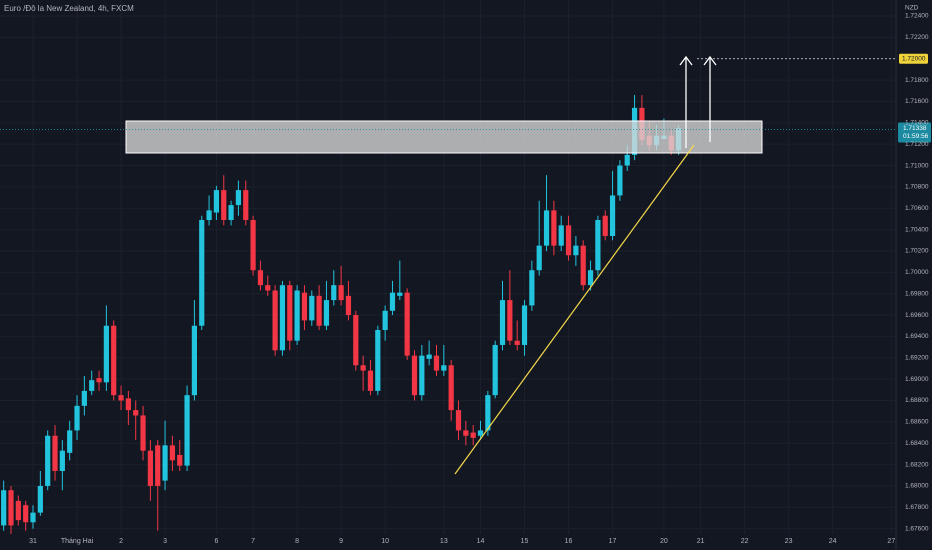 The width and height of the screenshot is (932, 550). What do you see at coordinates (121, 541) in the screenshot?
I see `x-tick-label: 2` at bounding box center [121, 541].